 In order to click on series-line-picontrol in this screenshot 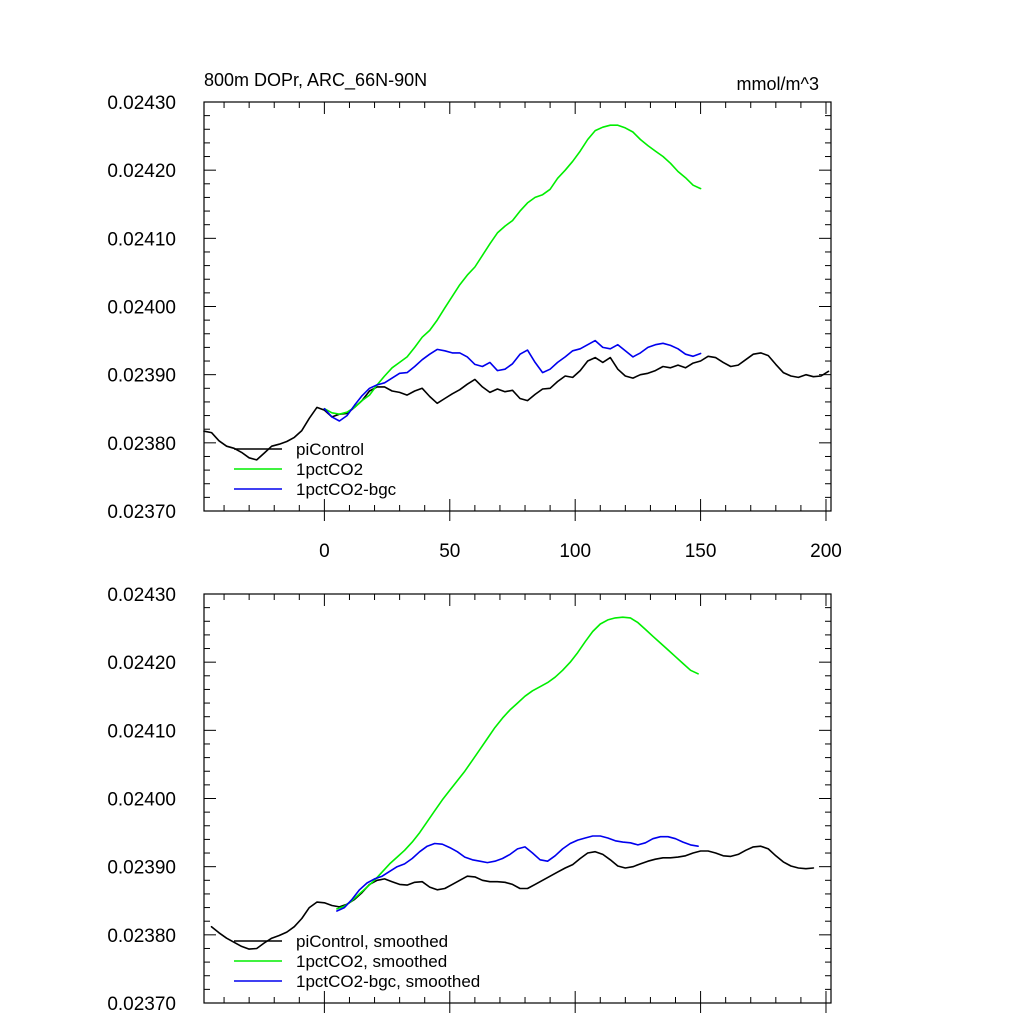, I will do `click(516, 406)`.